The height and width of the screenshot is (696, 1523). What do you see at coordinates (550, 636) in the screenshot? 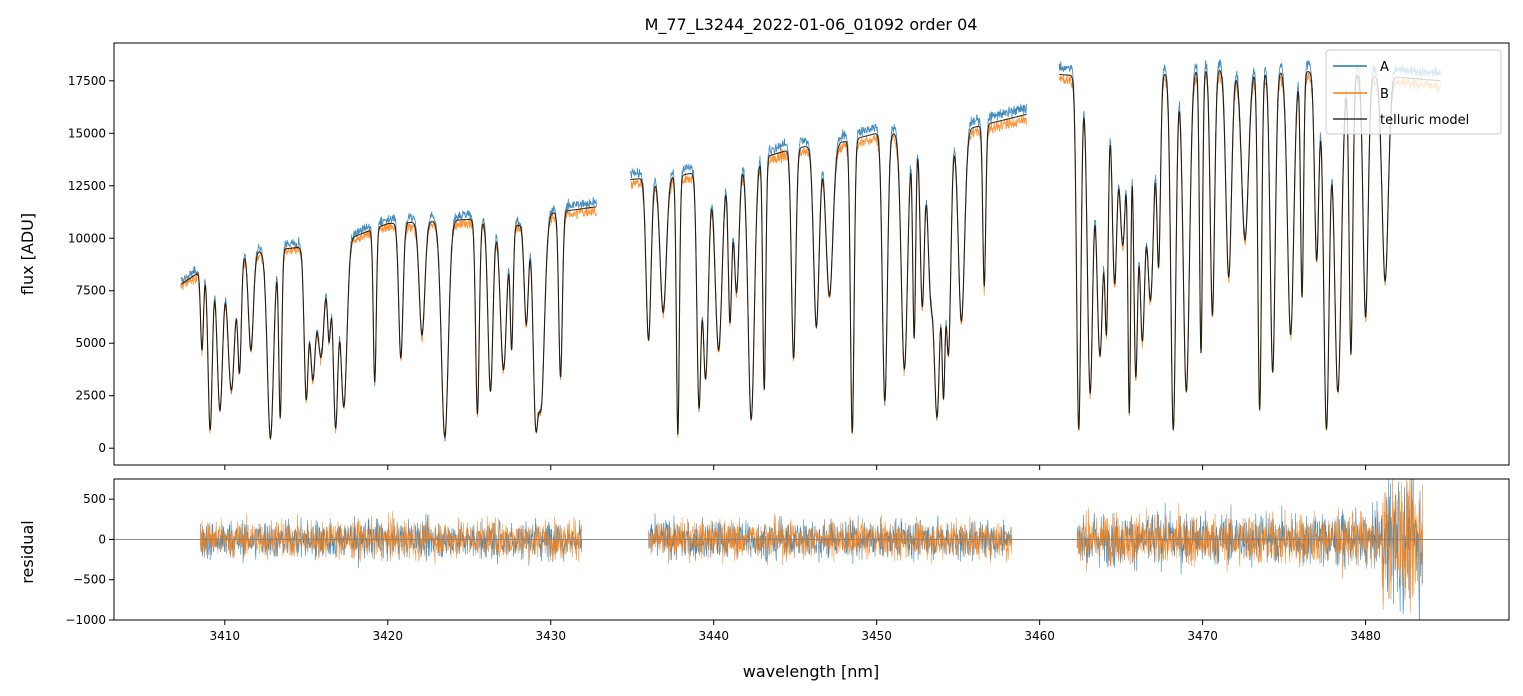
I see `x-tick-label: 3430` at bounding box center [550, 636].